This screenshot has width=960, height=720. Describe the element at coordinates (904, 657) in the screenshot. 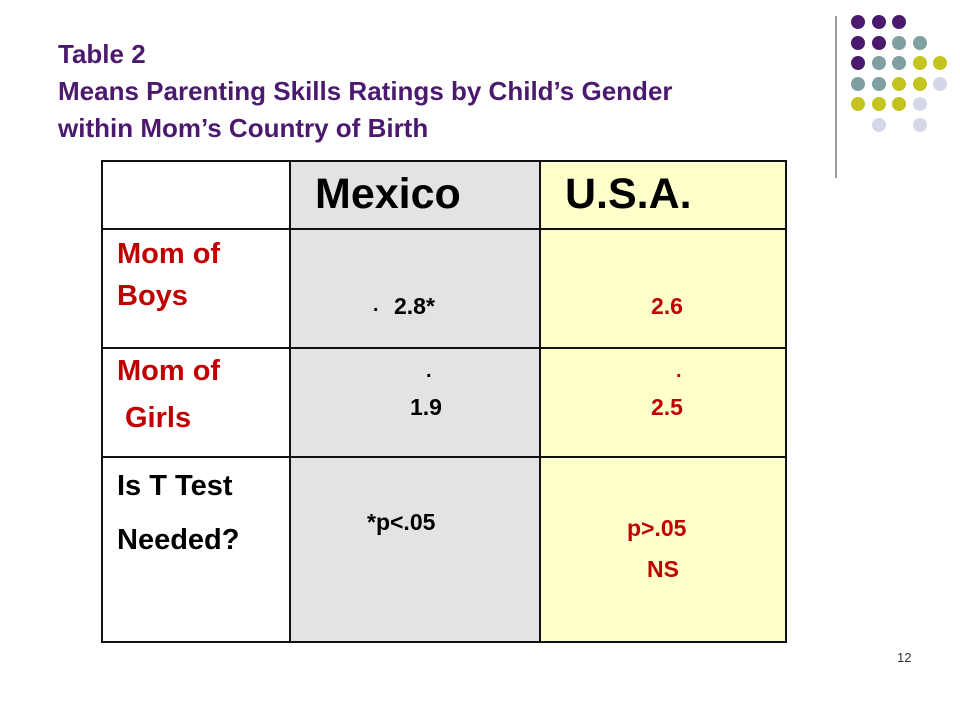

I see `slide-number: 12` at that location.